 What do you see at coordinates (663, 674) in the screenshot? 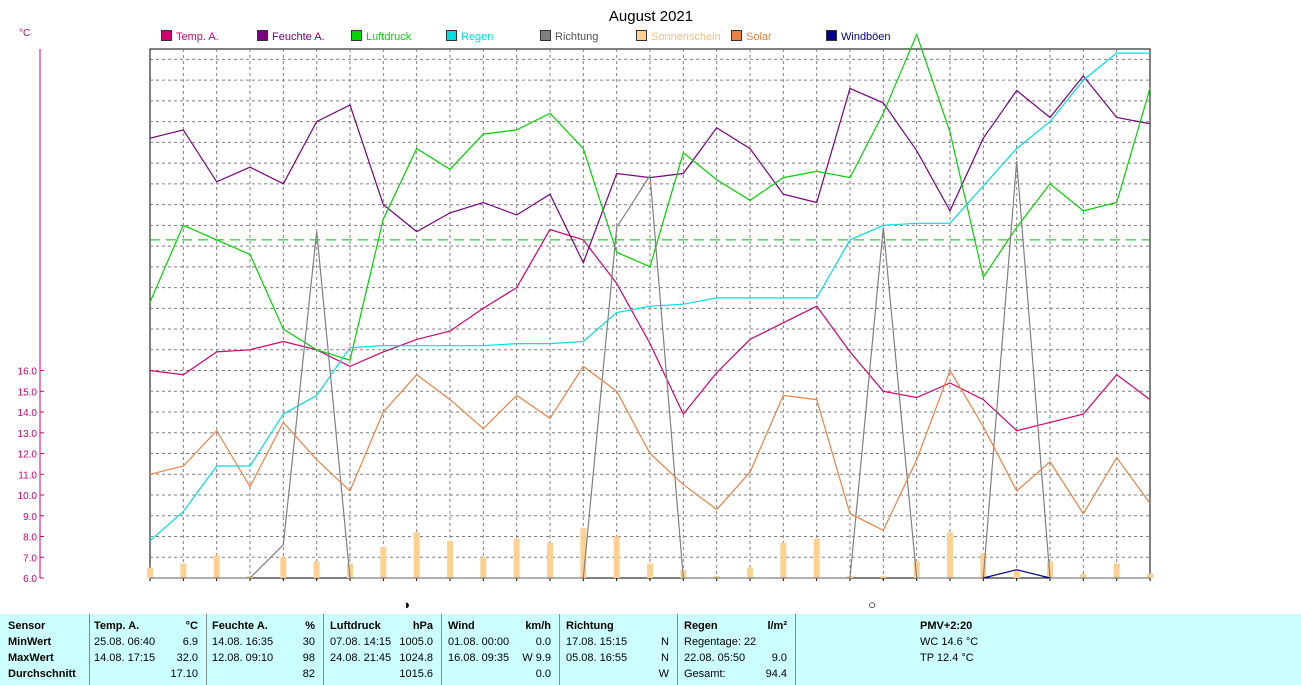
I see `stats-richtung-avg-val: W` at bounding box center [663, 674].